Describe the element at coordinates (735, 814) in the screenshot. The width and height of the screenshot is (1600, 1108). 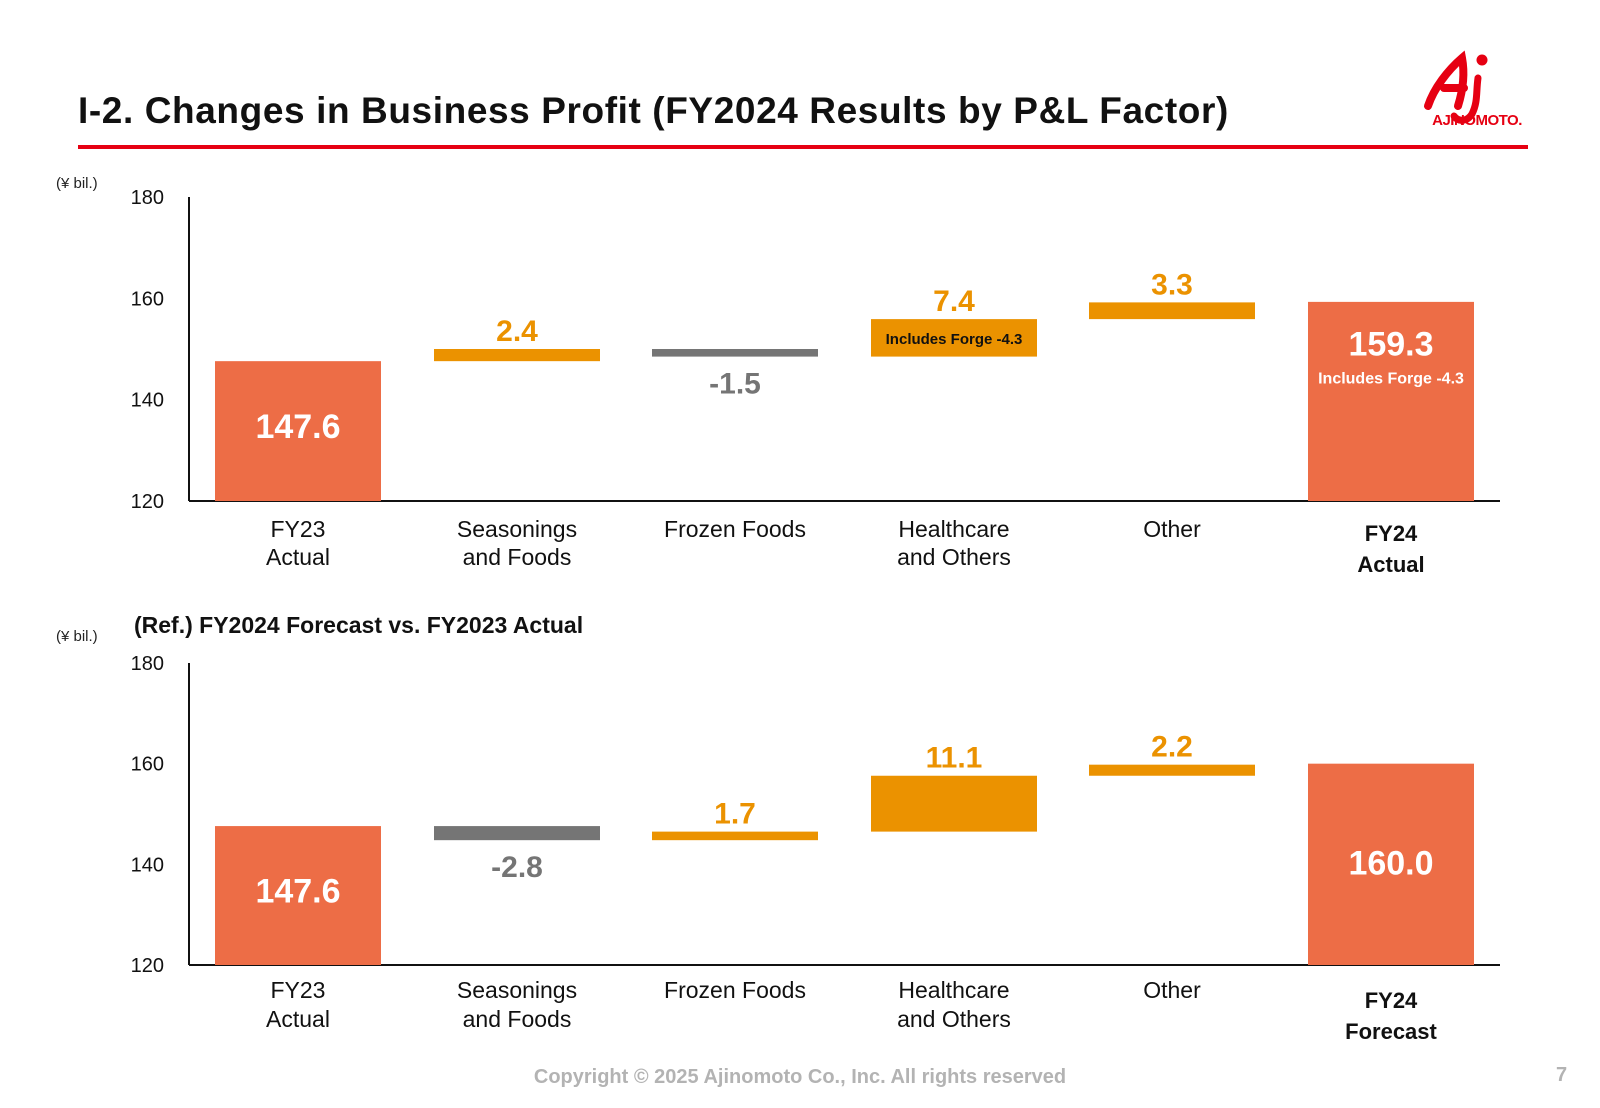
I see `bar-value-label: 1.7` at that location.